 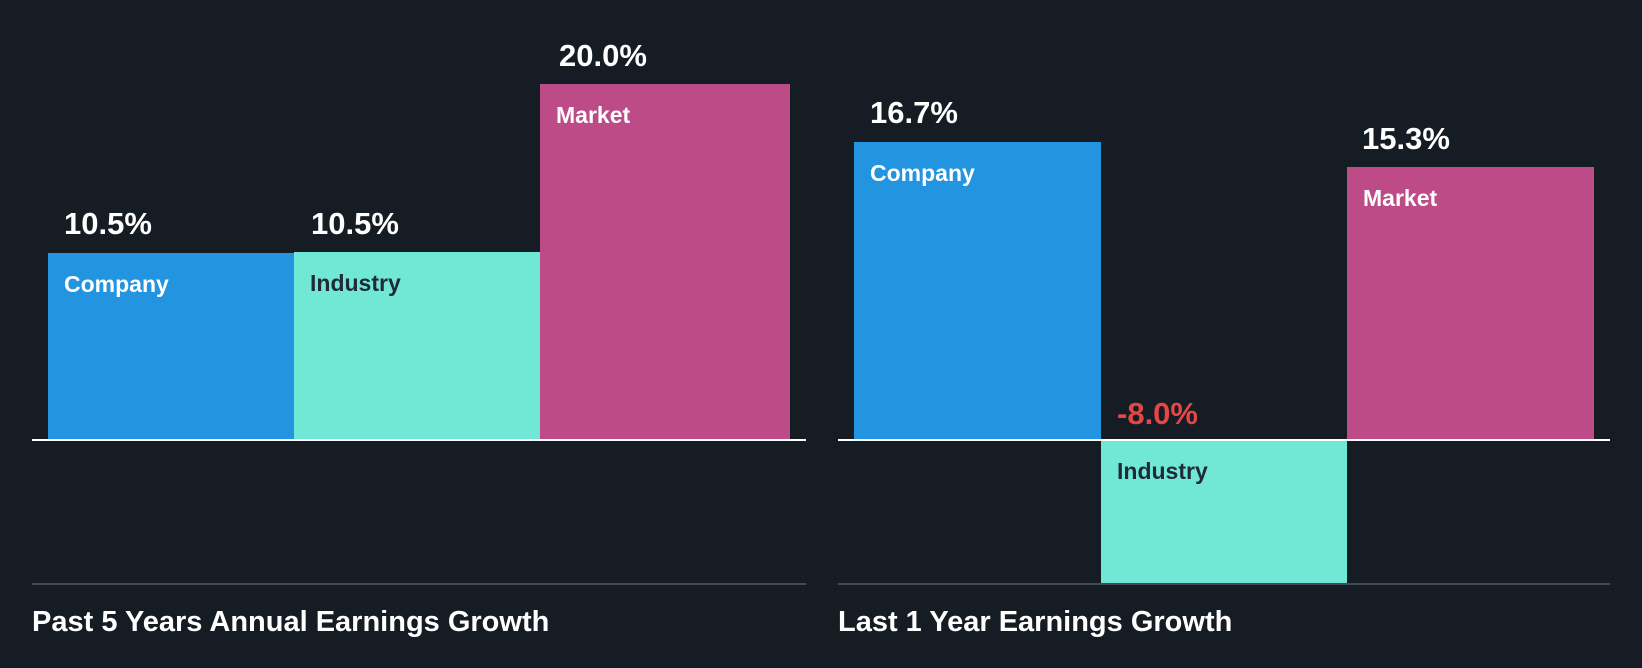 I want to click on chart-title: Last 1 Year Earnings Growth, so click(x=1035, y=622).